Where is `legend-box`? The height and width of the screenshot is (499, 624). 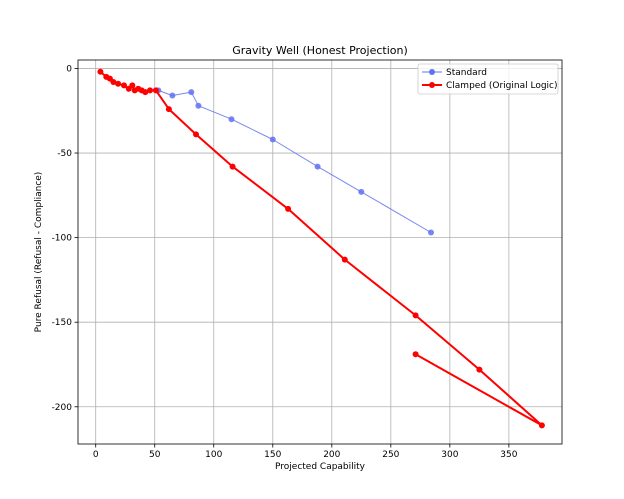
legend-box is located at coordinates (488, 79).